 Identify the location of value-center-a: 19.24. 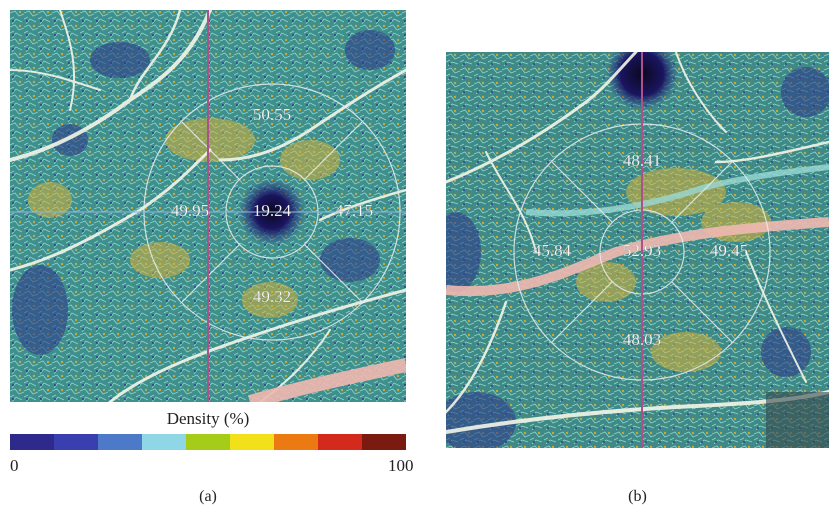
(272, 210).